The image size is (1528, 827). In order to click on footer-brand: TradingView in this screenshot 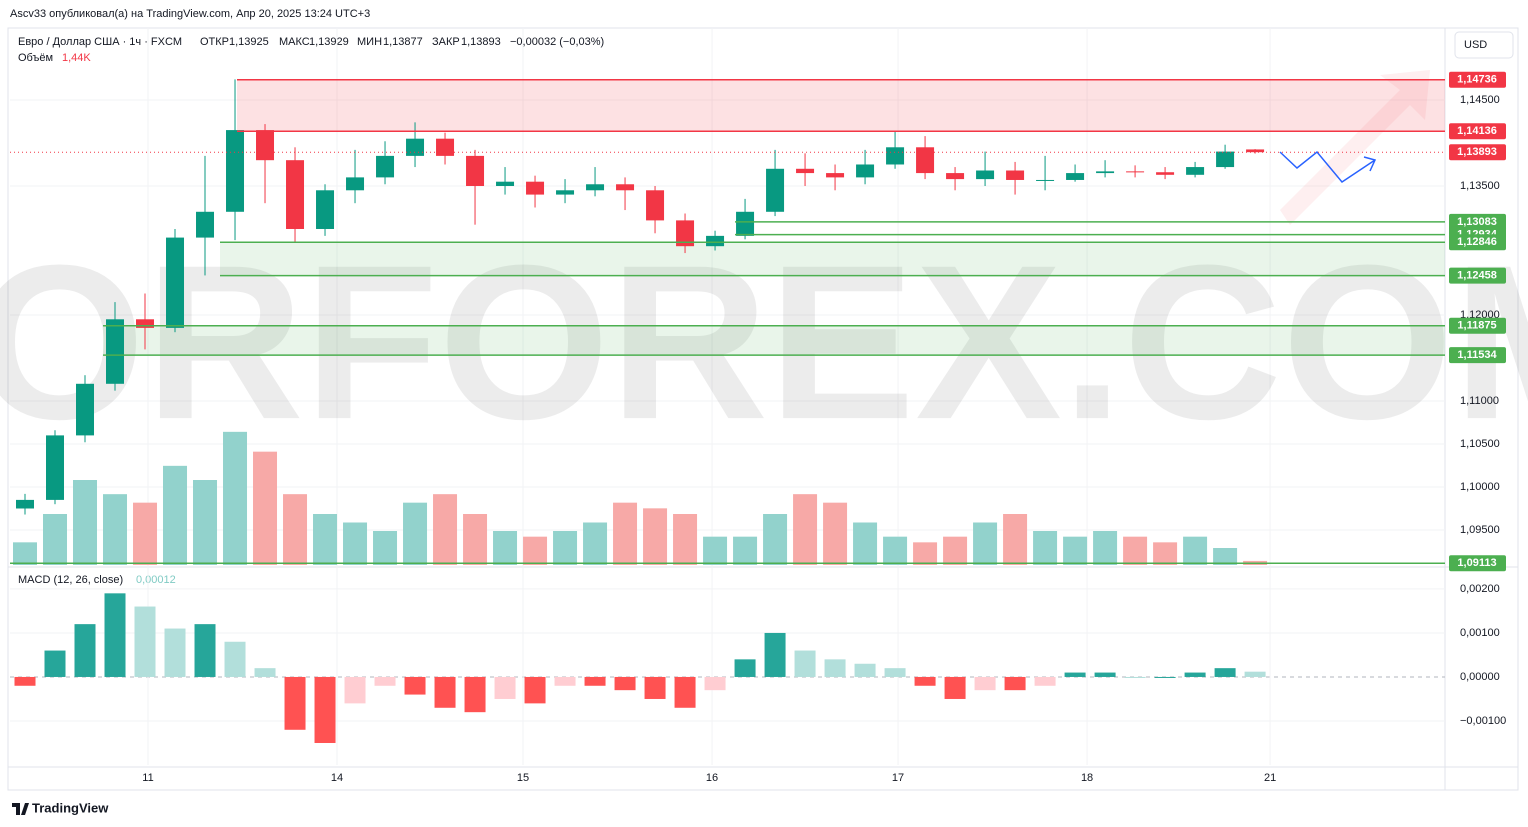, I will do `click(70, 807)`.